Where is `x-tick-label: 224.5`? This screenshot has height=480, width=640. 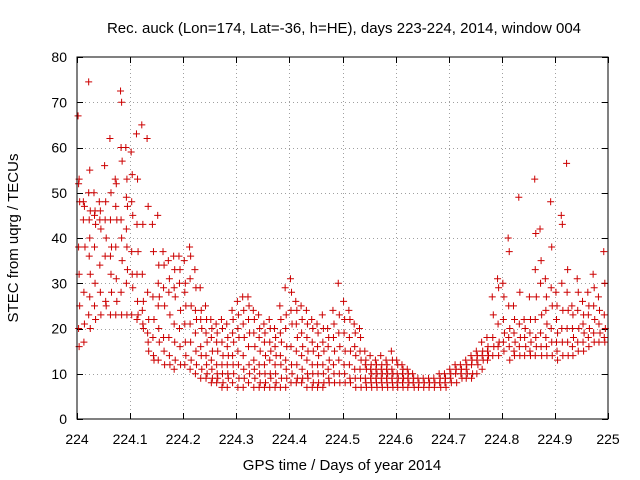 x-tick-label: 224.5 is located at coordinates (342, 439).